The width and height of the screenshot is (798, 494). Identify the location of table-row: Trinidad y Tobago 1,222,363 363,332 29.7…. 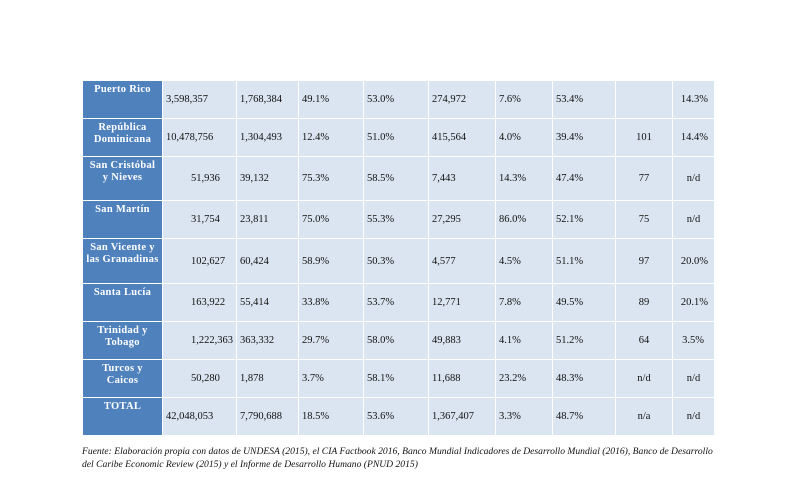
(398, 340).